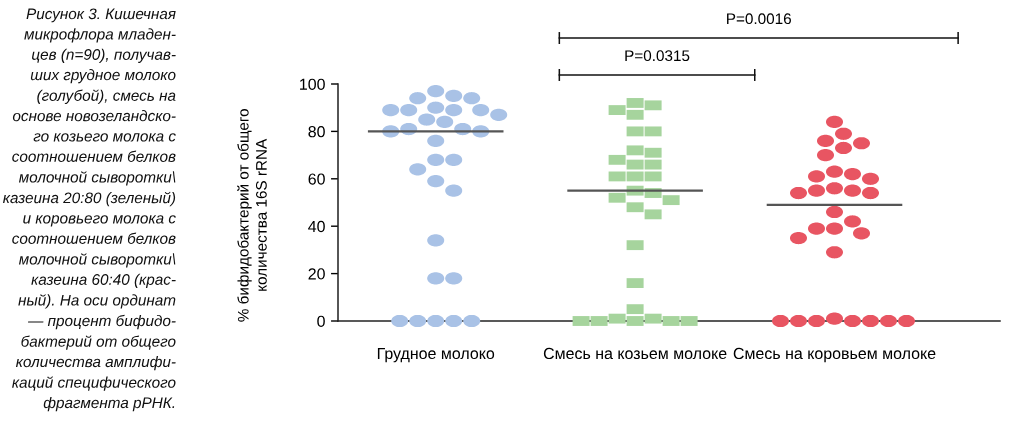 The image size is (1024, 423). Describe the element at coordinates (436, 355) in the screenshot. I see `x-tick-label: Грудное молоко` at that location.